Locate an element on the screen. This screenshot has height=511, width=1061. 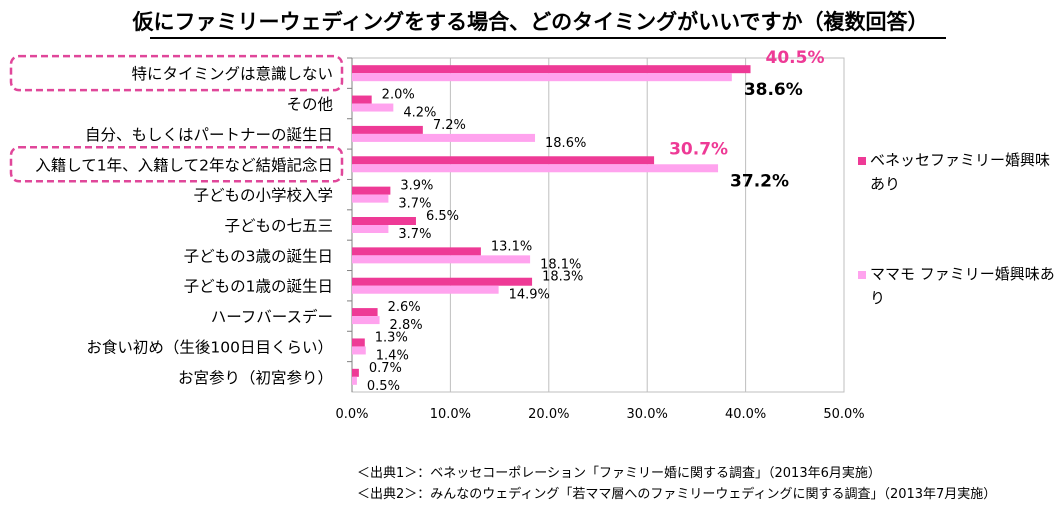
category-label: 子どもの3歳の誕生日 is located at coordinates (258, 256).